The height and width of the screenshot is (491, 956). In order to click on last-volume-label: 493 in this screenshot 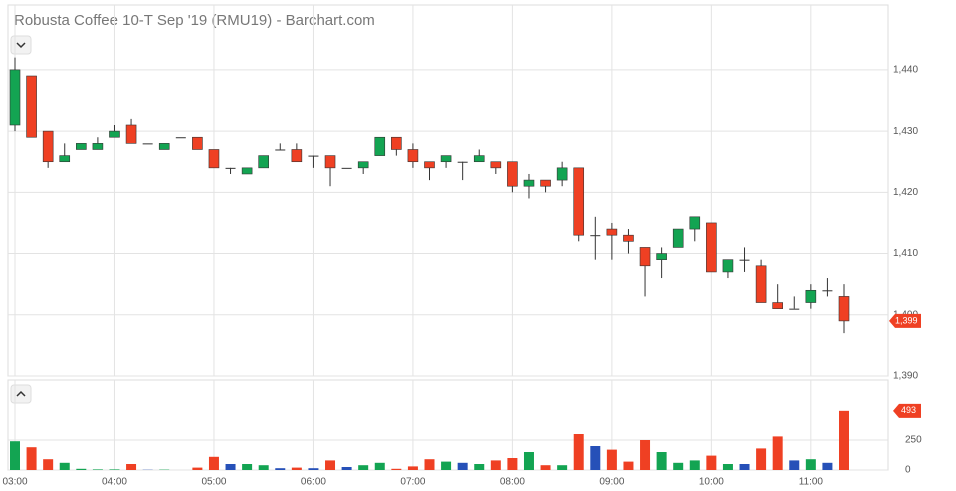, I will do `click(908, 410)`.